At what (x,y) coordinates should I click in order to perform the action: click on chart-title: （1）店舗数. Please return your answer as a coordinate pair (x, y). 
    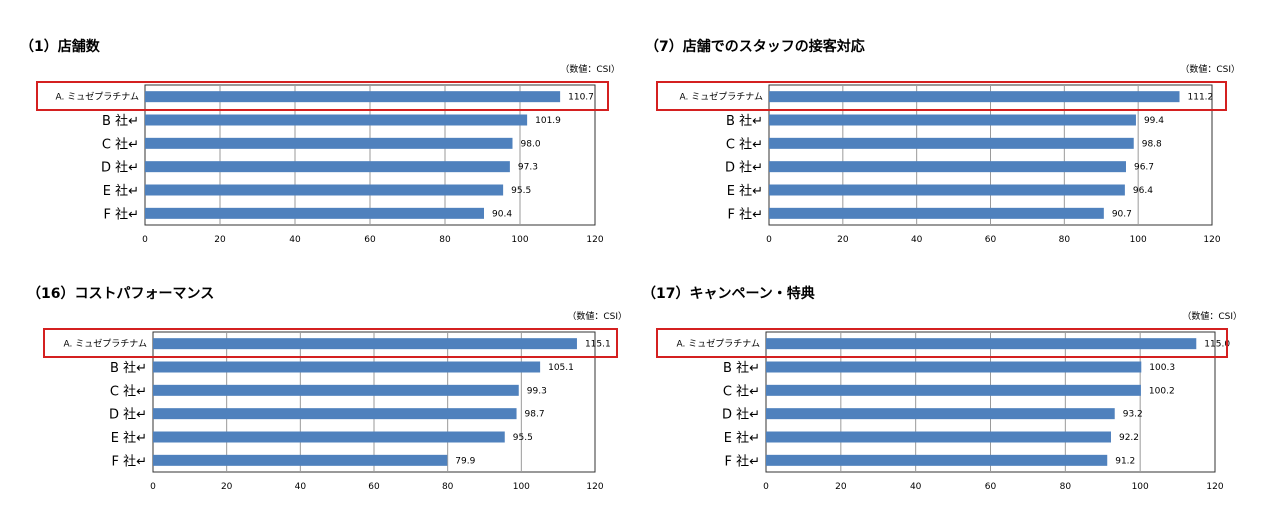
    Looking at the image, I should click on (60, 47).